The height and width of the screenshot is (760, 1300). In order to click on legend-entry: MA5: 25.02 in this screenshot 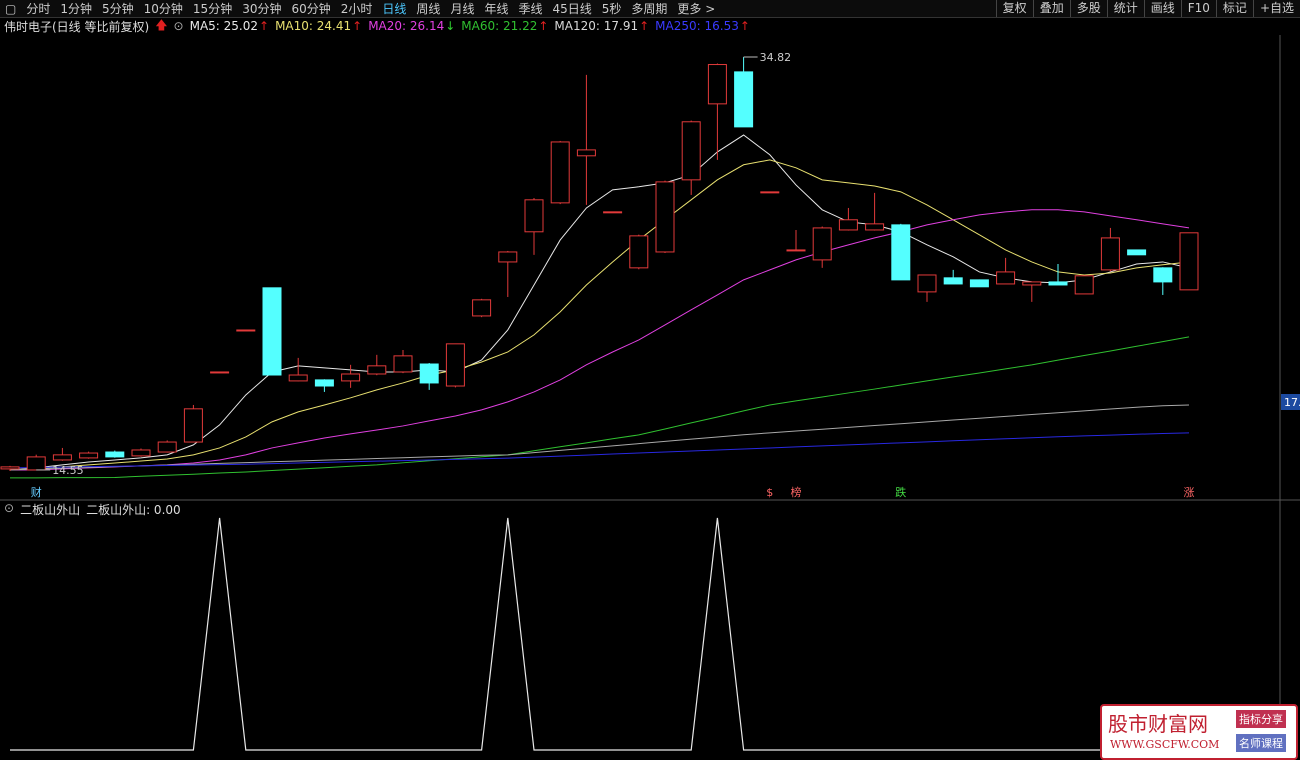, I will do `click(224, 26)`.